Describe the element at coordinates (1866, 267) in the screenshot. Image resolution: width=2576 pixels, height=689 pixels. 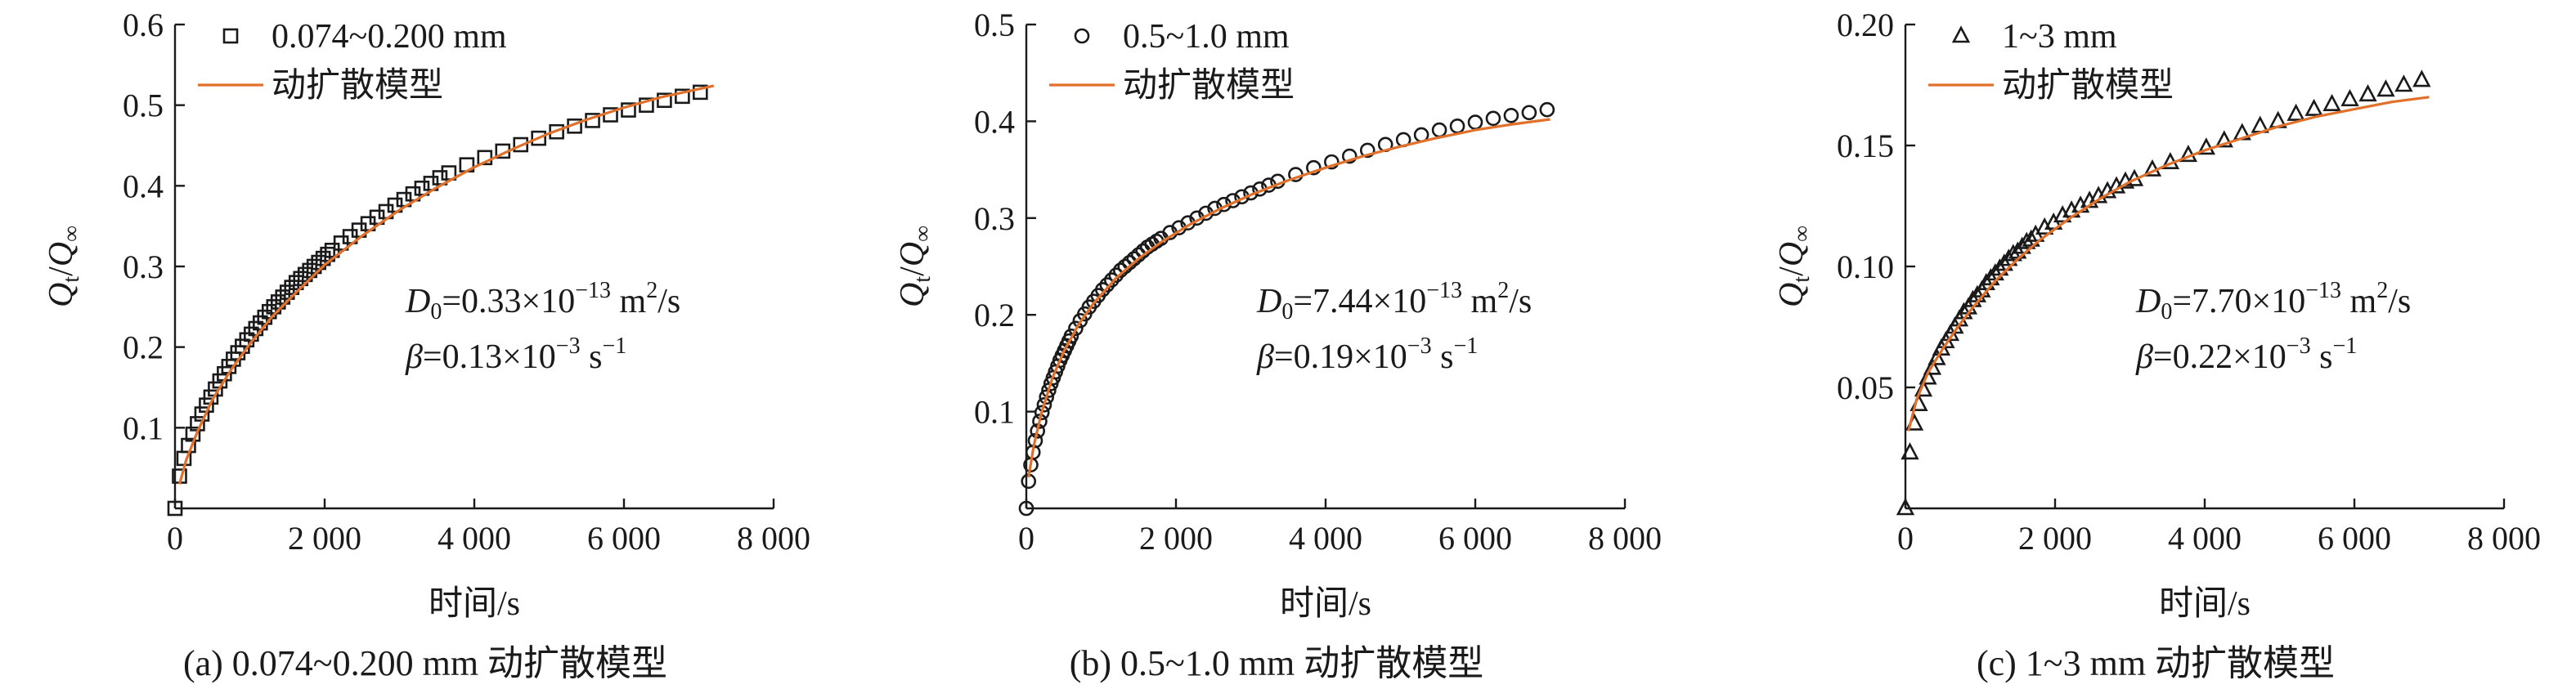
I see `y-tick-label: 0.10` at that location.